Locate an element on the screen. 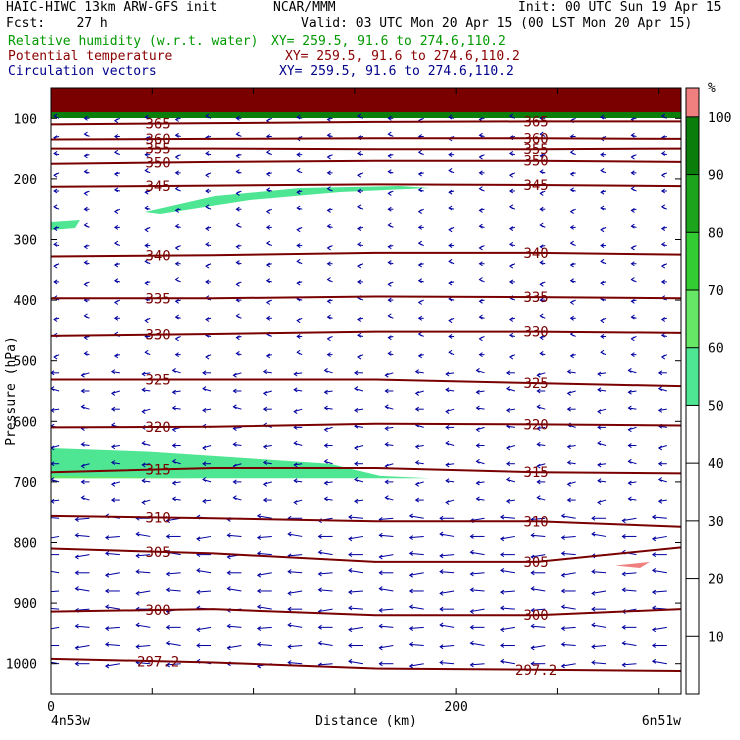 Image resolution: width=740 pixels, height=740 pixels. field-rh-xy: XY= 259.5, 91.6 to 274.6,110.2 is located at coordinates (388, 41).